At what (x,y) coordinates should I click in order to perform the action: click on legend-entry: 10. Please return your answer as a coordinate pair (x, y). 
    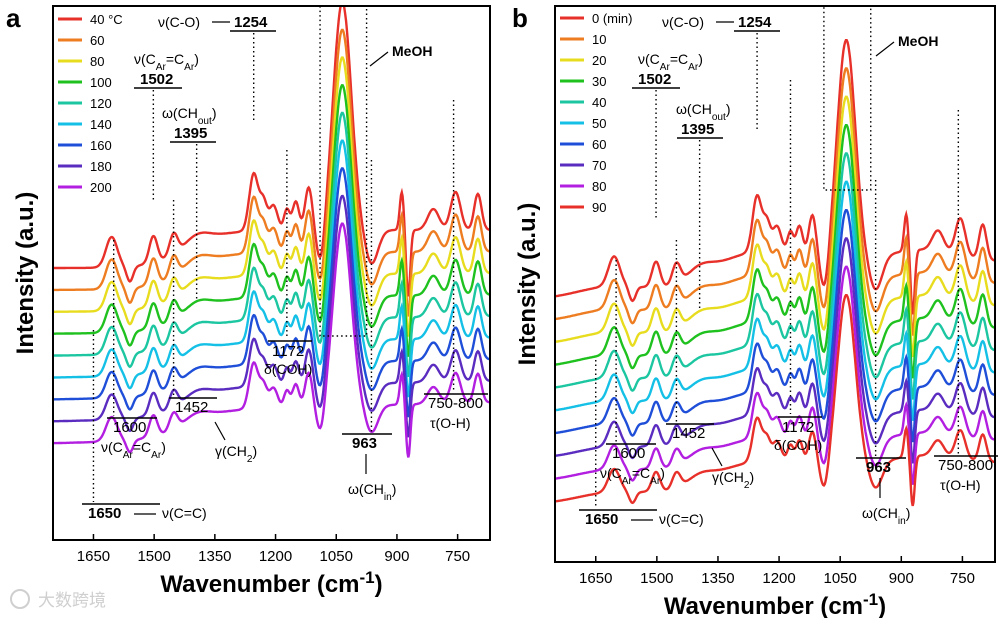
    Looking at the image, I should click on (599, 39).